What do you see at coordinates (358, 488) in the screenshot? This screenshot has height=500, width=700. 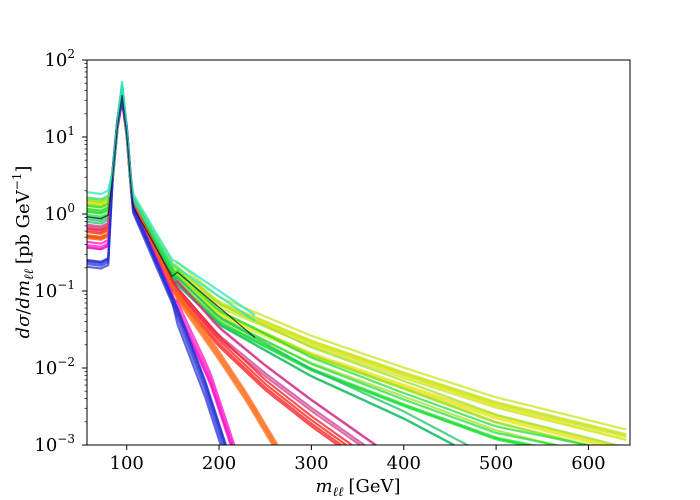 I see `x-axis-label: mℓℓ [GeV]` at bounding box center [358, 488].